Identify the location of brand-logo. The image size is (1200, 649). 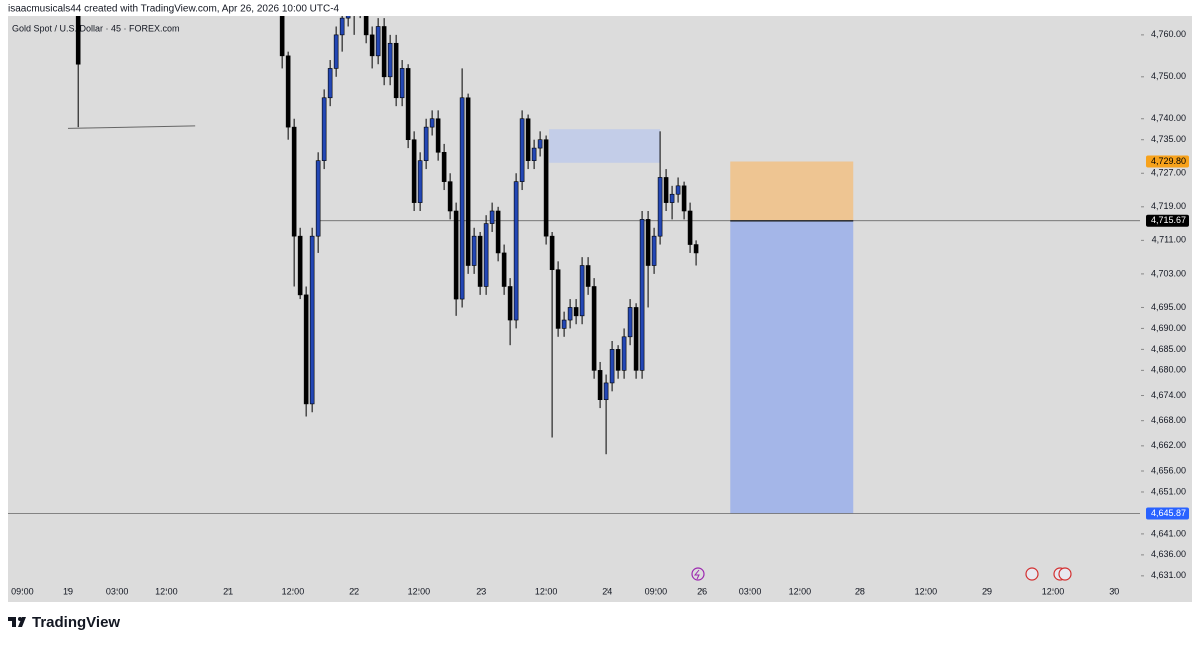
(17, 622).